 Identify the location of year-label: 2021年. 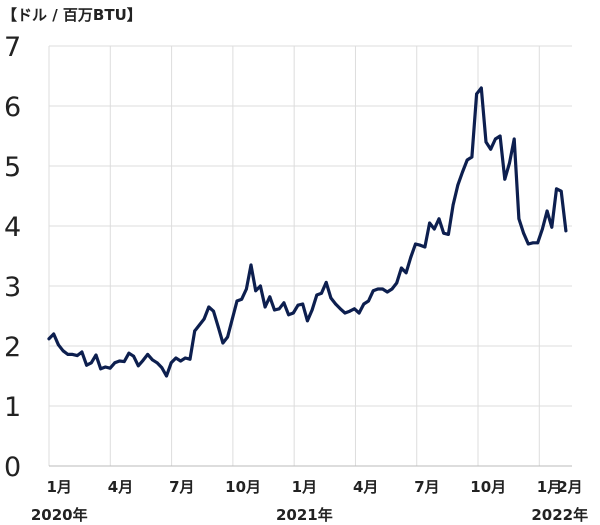
(304, 515).